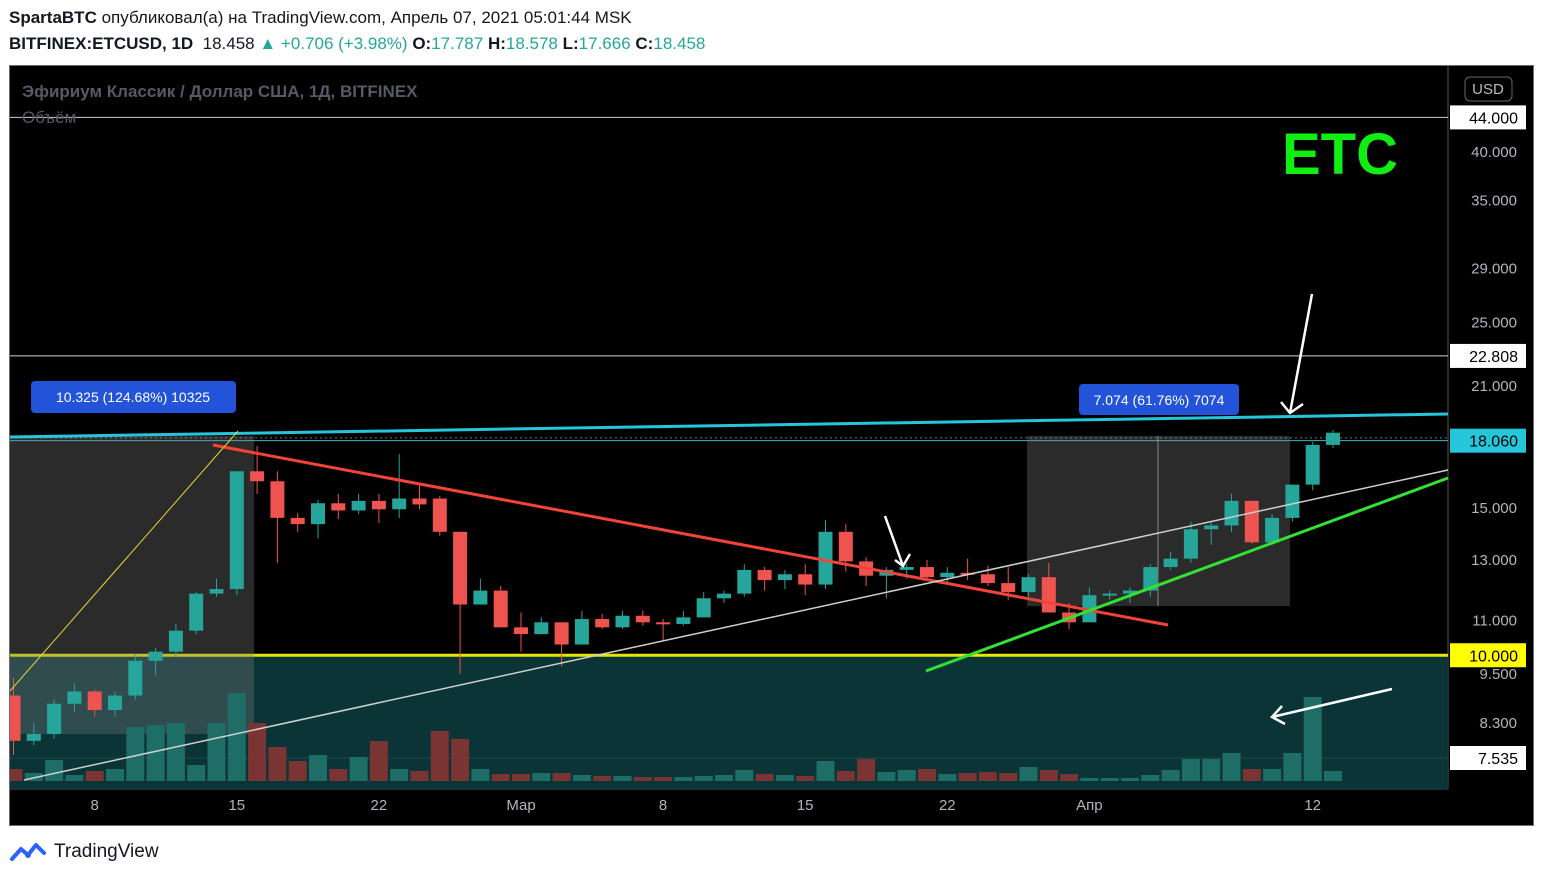 Image resolution: width=1543 pixels, height=880 pixels. Describe the element at coordinates (1312, 805) in the screenshot. I see `x-tick-label: 12` at that location.